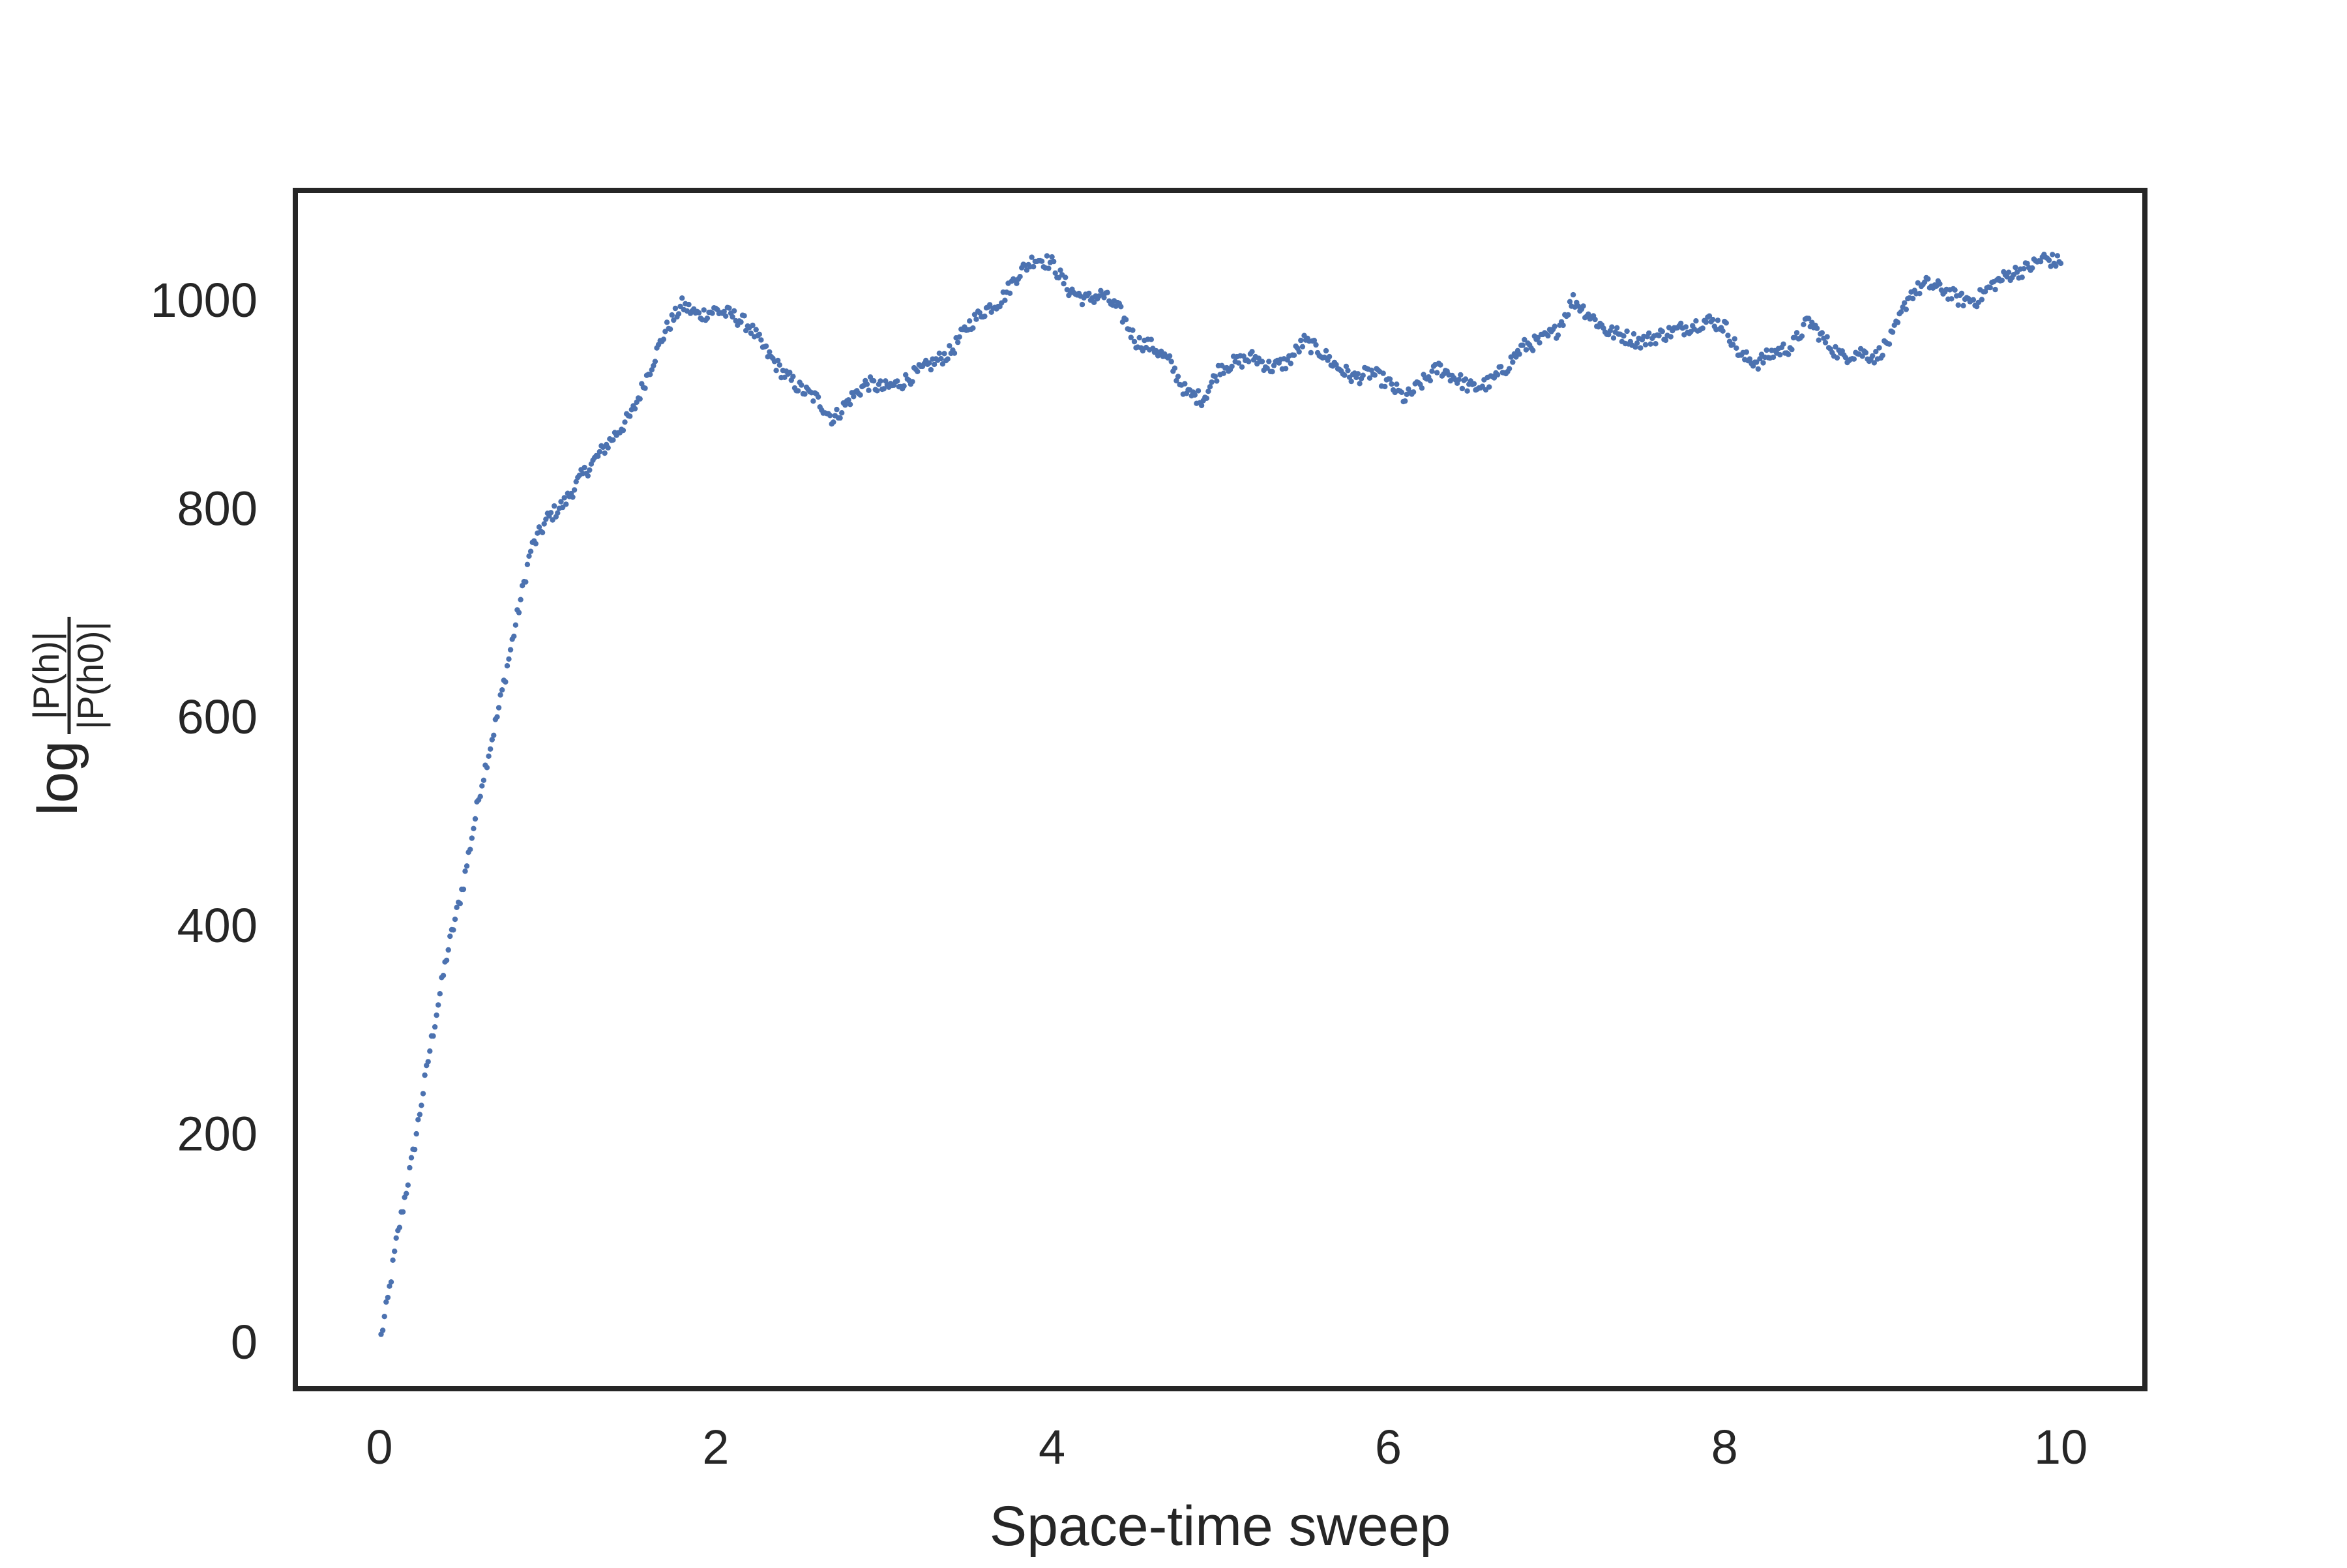 The height and width of the screenshot is (1568, 2347). I want to click on x-axis-label: Space-time sweep, so click(1220, 1526).